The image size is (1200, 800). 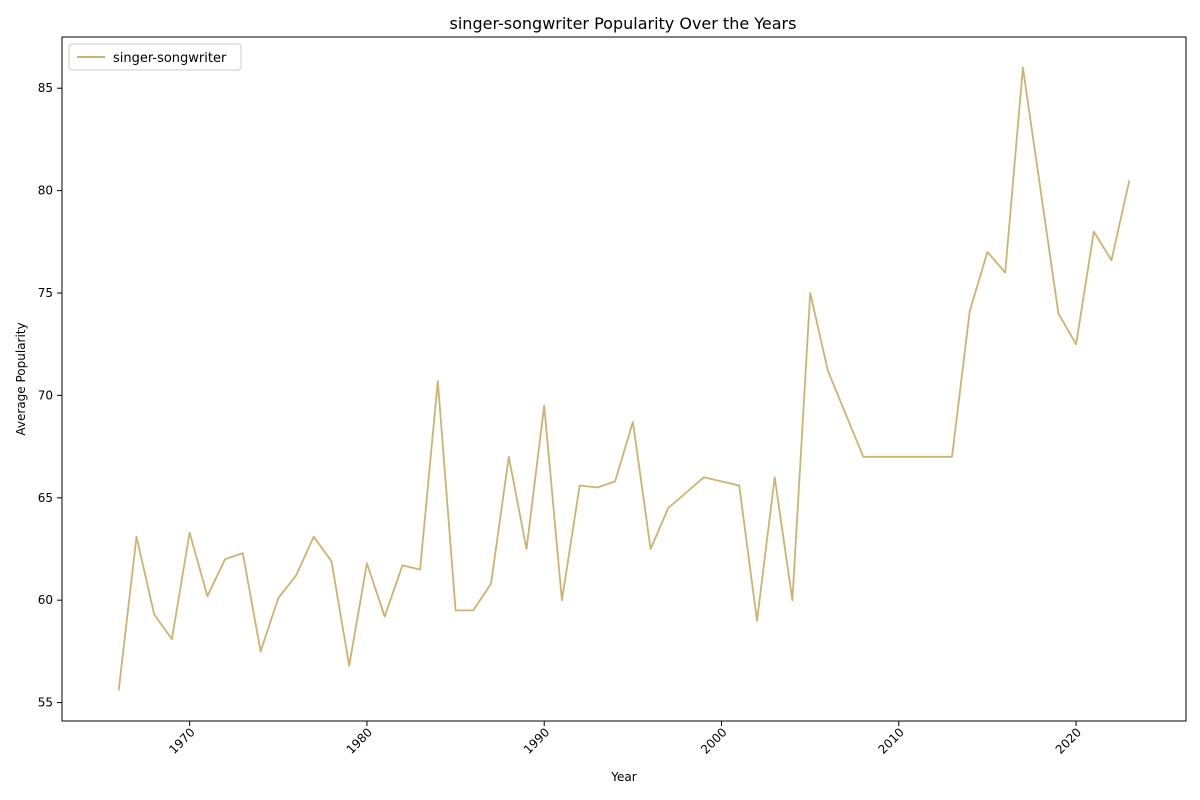 What do you see at coordinates (170, 58) in the screenshot?
I see `legend-label-singer-songwriter: singer-songwriter` at bounding box center [170, 58].